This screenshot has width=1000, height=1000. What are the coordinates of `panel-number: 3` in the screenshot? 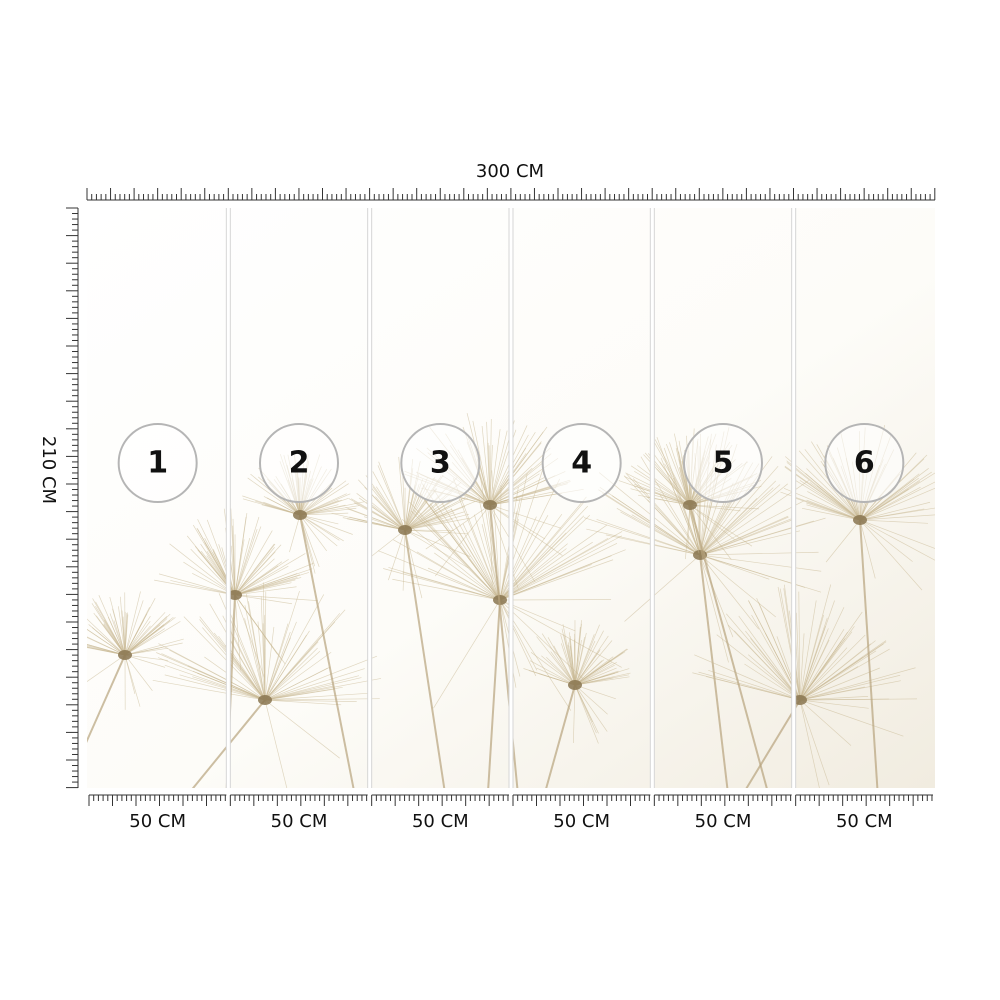 It's located at (440, 463).